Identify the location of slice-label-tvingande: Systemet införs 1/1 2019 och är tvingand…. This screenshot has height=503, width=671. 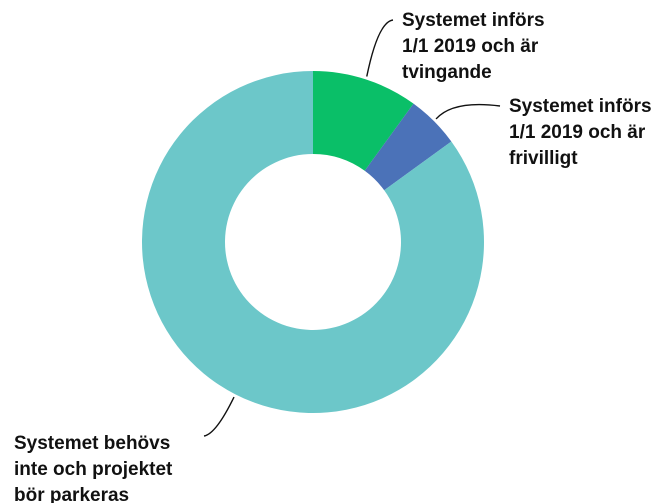
(476, 46).